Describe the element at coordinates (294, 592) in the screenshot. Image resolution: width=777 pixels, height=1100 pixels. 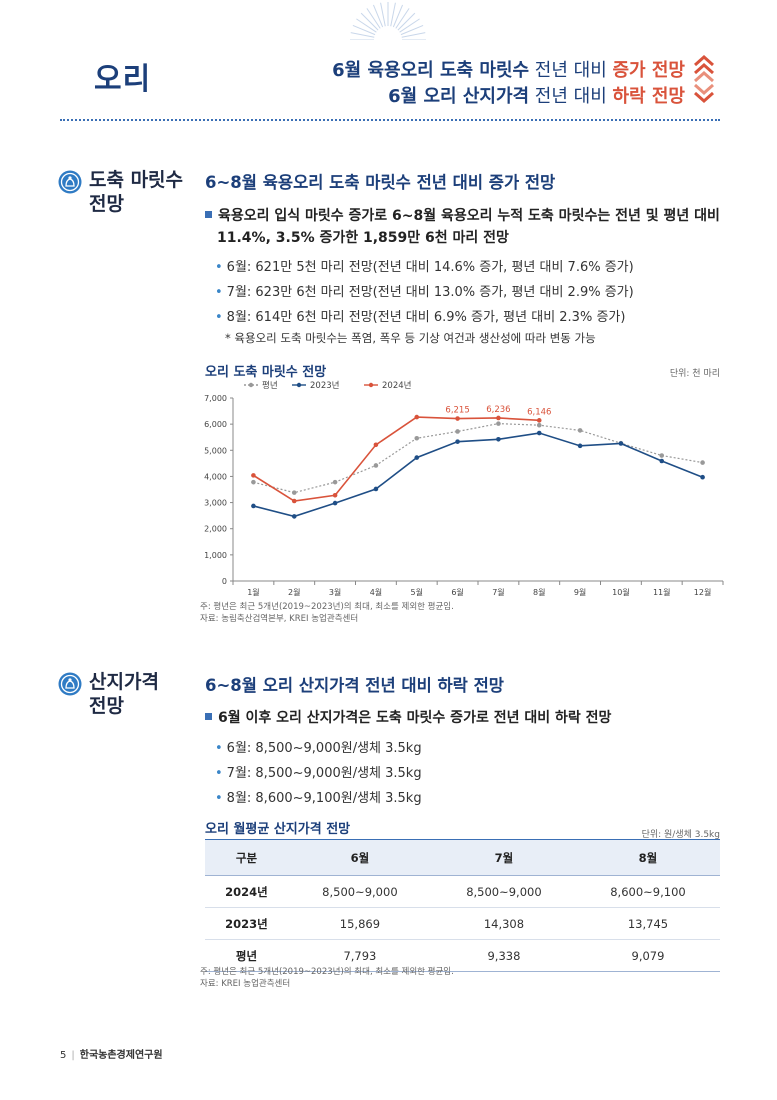
I see `x-tick-label: 2월` at that location.